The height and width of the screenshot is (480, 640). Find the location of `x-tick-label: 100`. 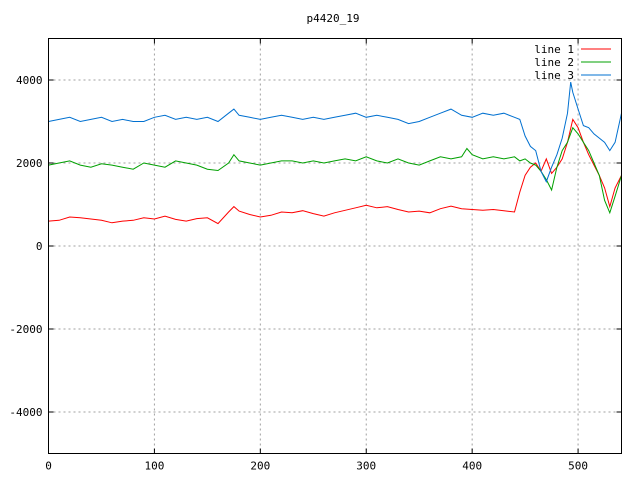

x-tick-label: 100 is located at coordinates (154, 466).